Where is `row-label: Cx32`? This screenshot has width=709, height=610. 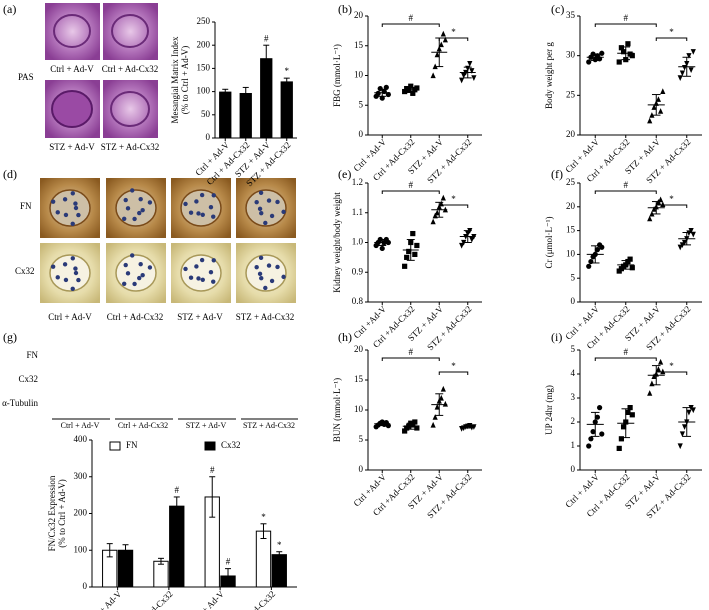 row-label: Cx32 is located at coordinates (25, 271).